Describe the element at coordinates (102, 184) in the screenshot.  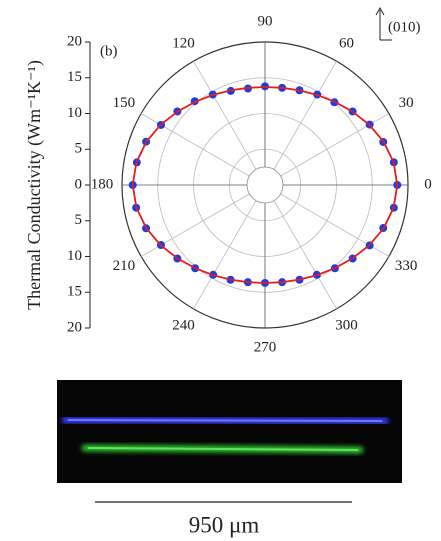
I see `theta-tick-label: 180` at that location.